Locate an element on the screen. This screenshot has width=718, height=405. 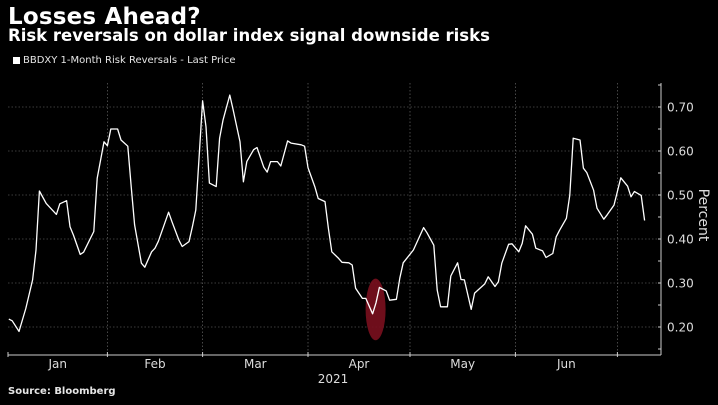
y-tick-label: 0.70 is located at coordinates (680, 108).